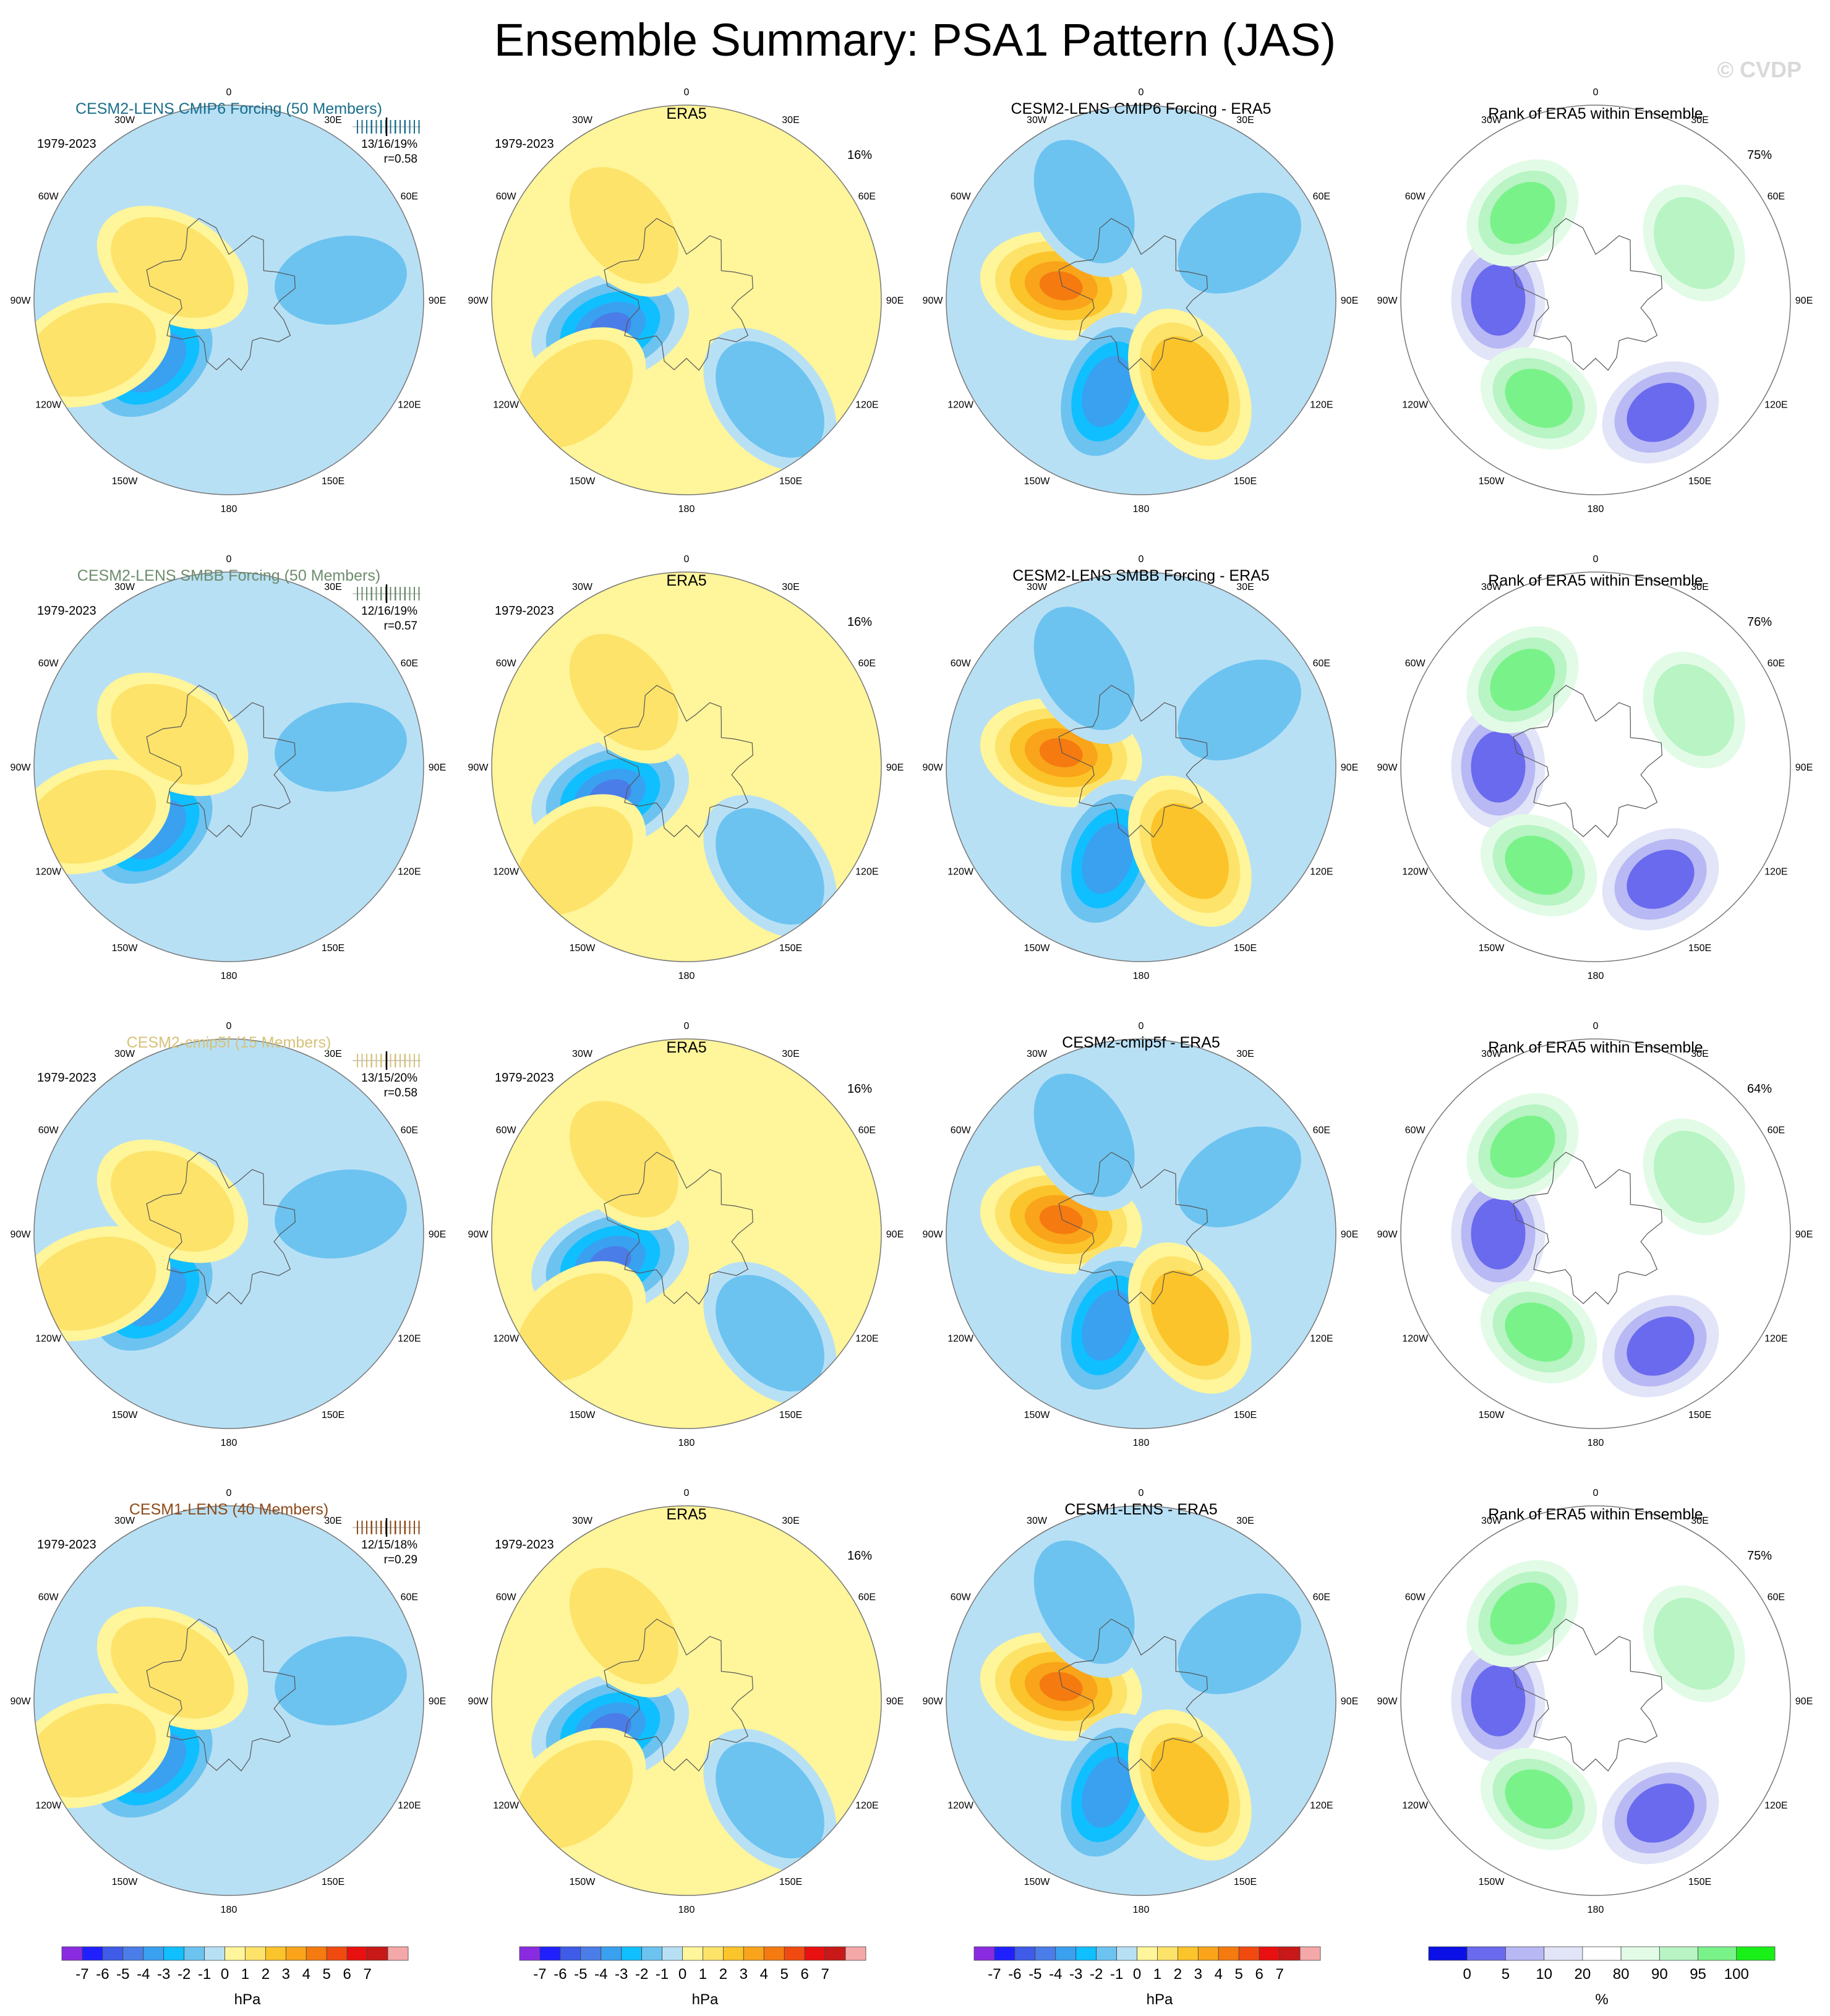 The width and height of the screenshot is (1830, 2016). Describe the element at coordinates (1736, 1974) in the screenshot. I see `colorbar-tick-label: 100` at that location.